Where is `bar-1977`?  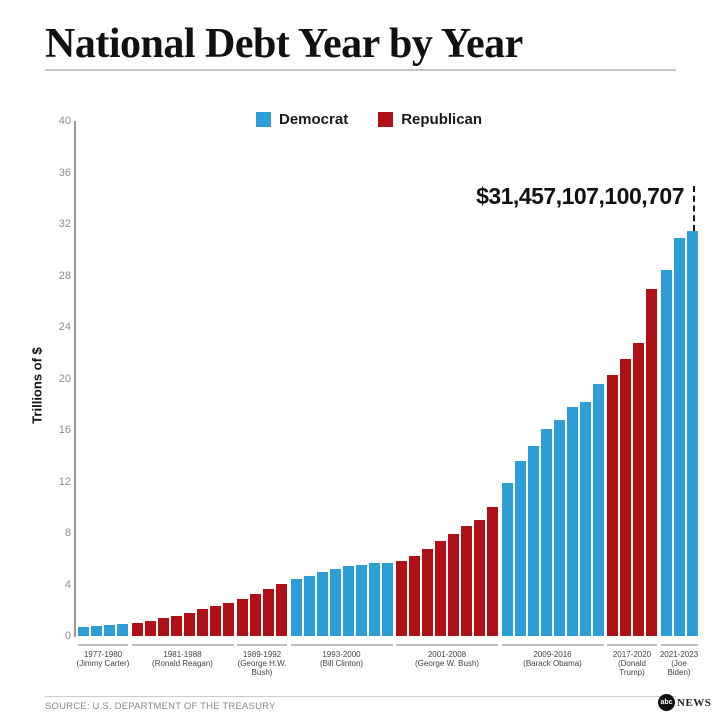 bar-1977 is located at coordinates (83, 631).